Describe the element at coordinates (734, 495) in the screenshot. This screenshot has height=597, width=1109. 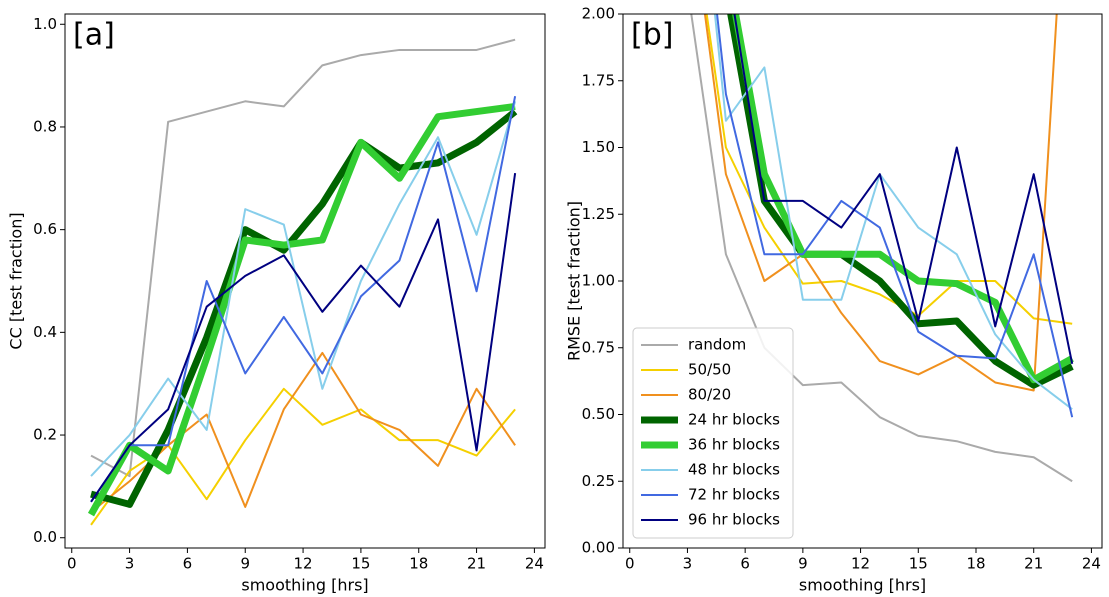
I see `legend-label: 72 hr blocks` at that location.